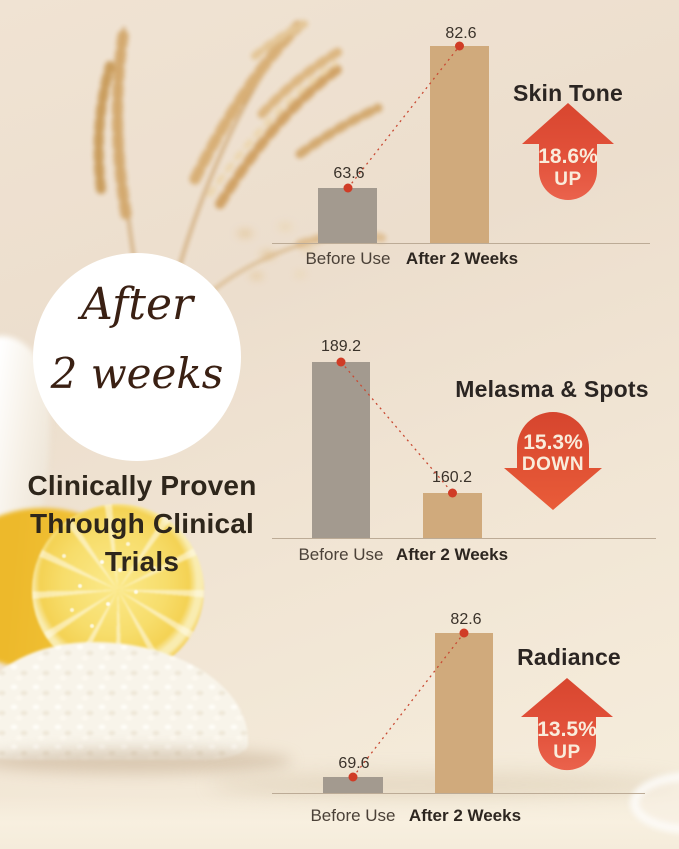 Image resolution: width=679 pixels, height=849 pixels. Describe the element at coordinates (341, 346) in the screenshot. I see `value-label-before: 189.2` at that location.